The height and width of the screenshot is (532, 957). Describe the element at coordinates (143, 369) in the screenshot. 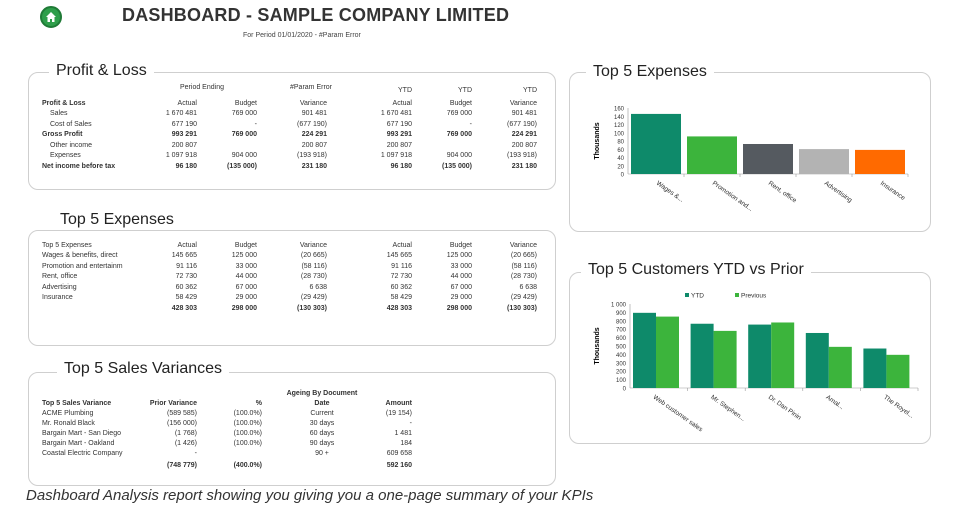

I see `sales-variances-title: Top 5 Sales Variances` at that location.